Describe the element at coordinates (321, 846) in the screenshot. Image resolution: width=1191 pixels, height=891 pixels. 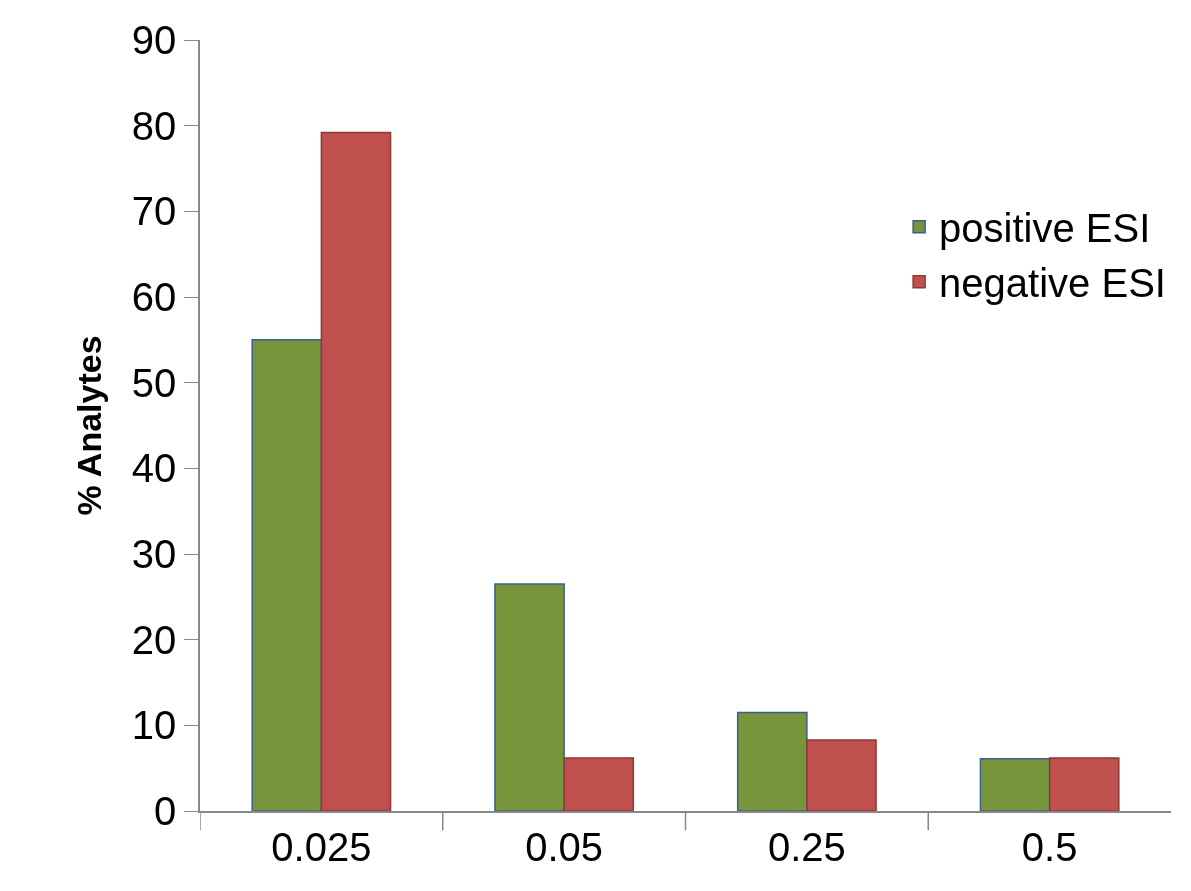
I see `x-tick-label: 0.025` at that location.